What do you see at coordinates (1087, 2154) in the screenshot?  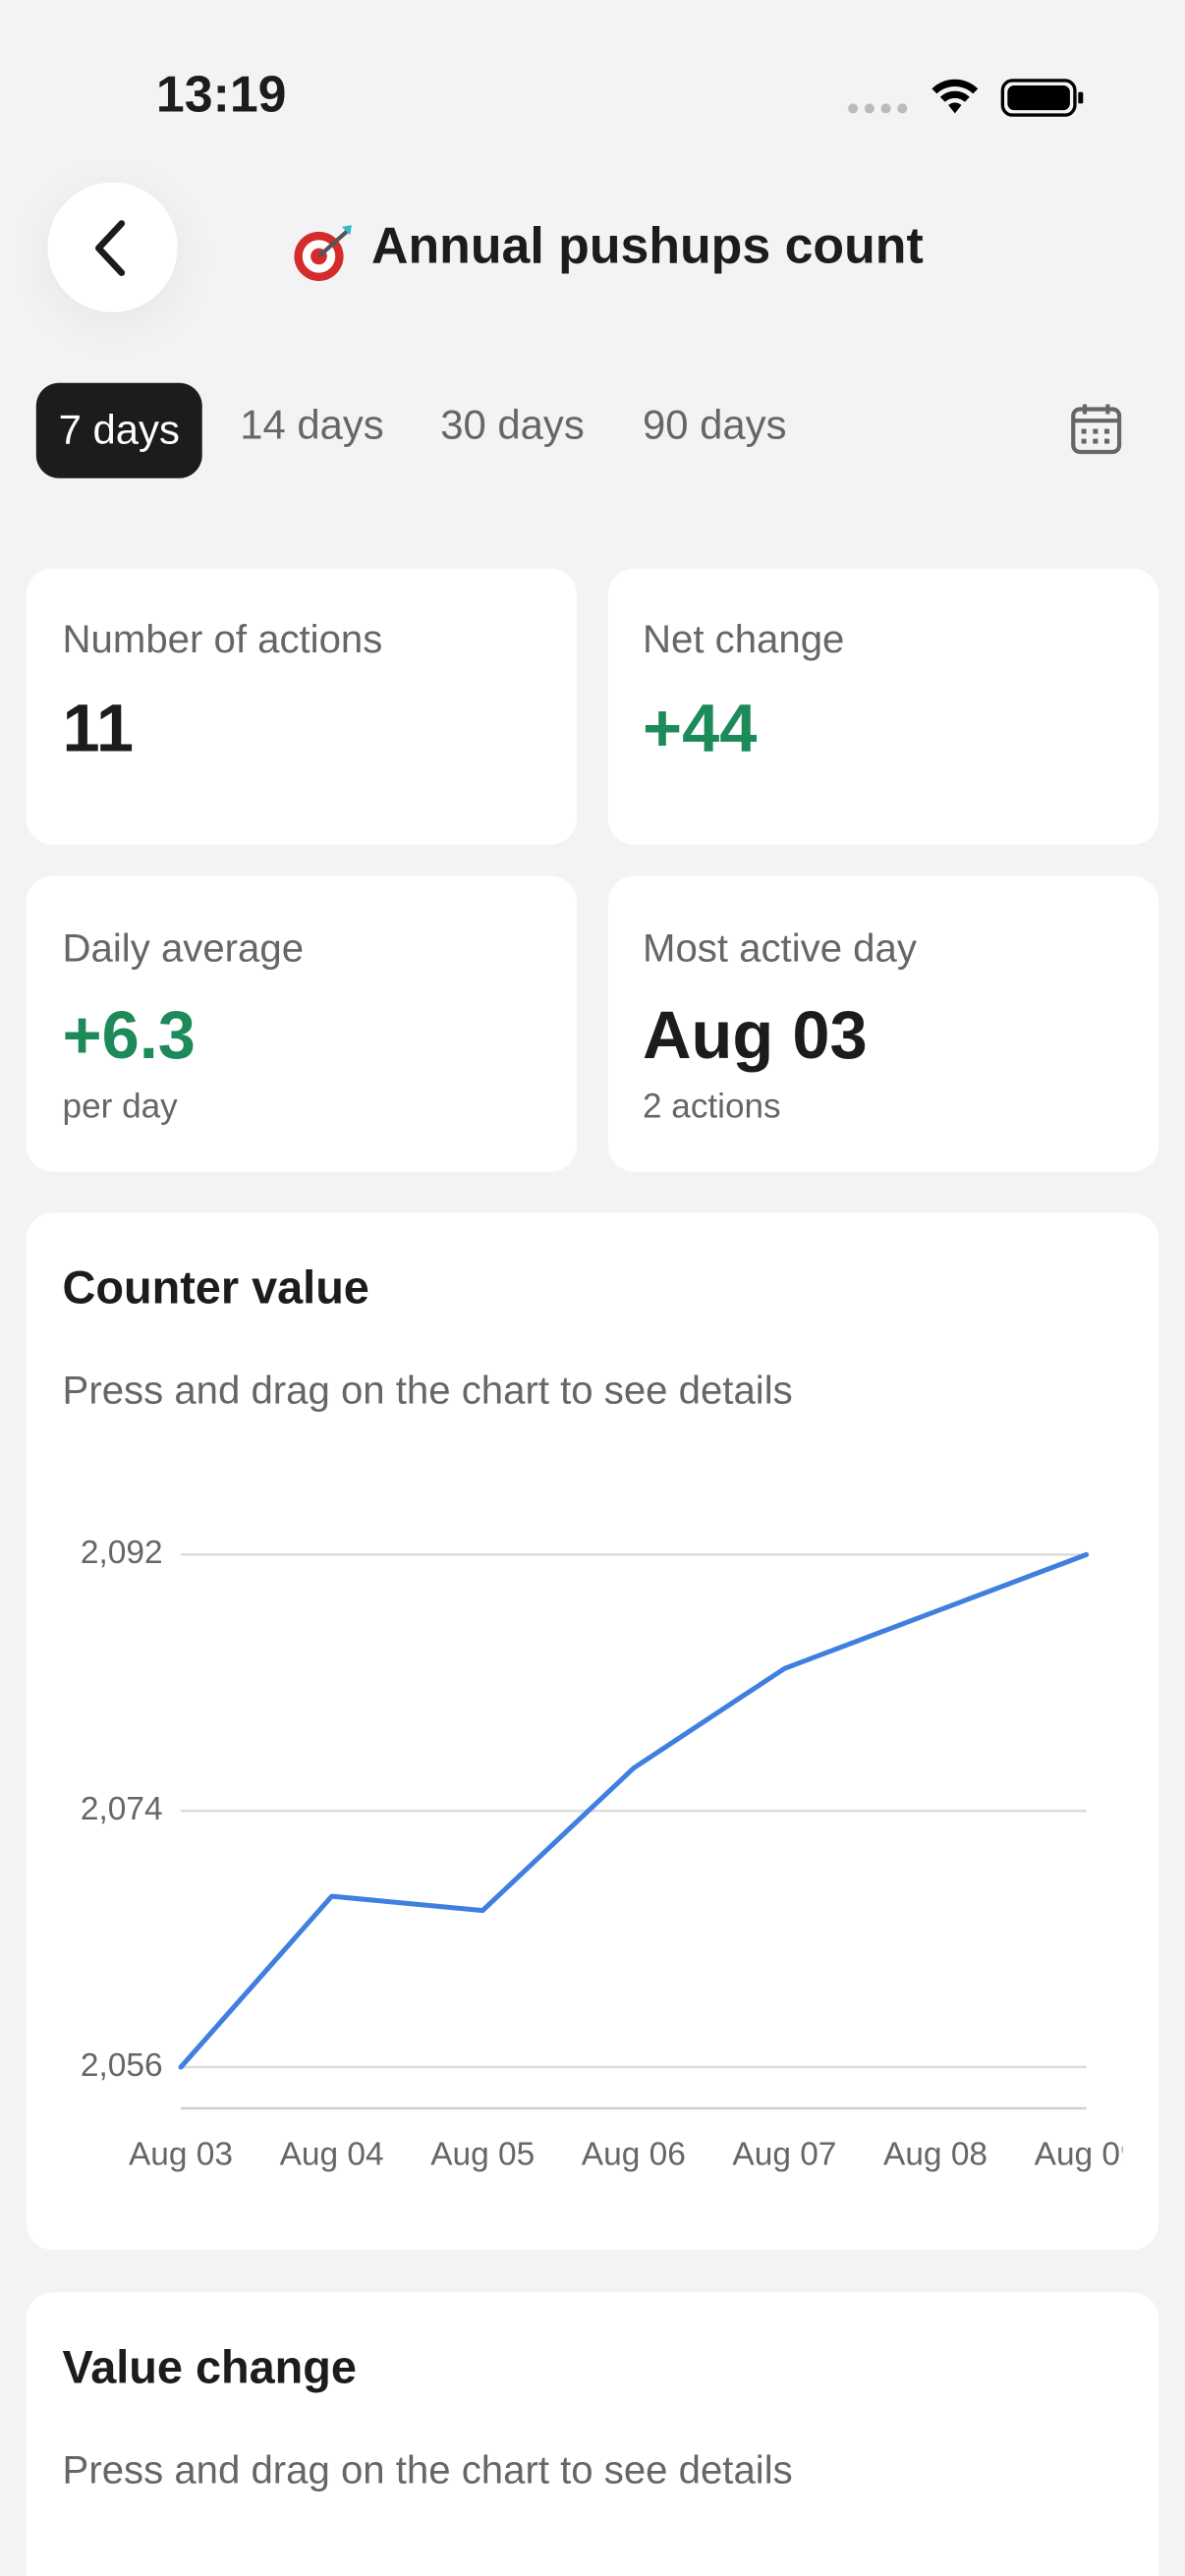 I see `x-tick-label: Aug 09` at bounding box center [1087, 2154].